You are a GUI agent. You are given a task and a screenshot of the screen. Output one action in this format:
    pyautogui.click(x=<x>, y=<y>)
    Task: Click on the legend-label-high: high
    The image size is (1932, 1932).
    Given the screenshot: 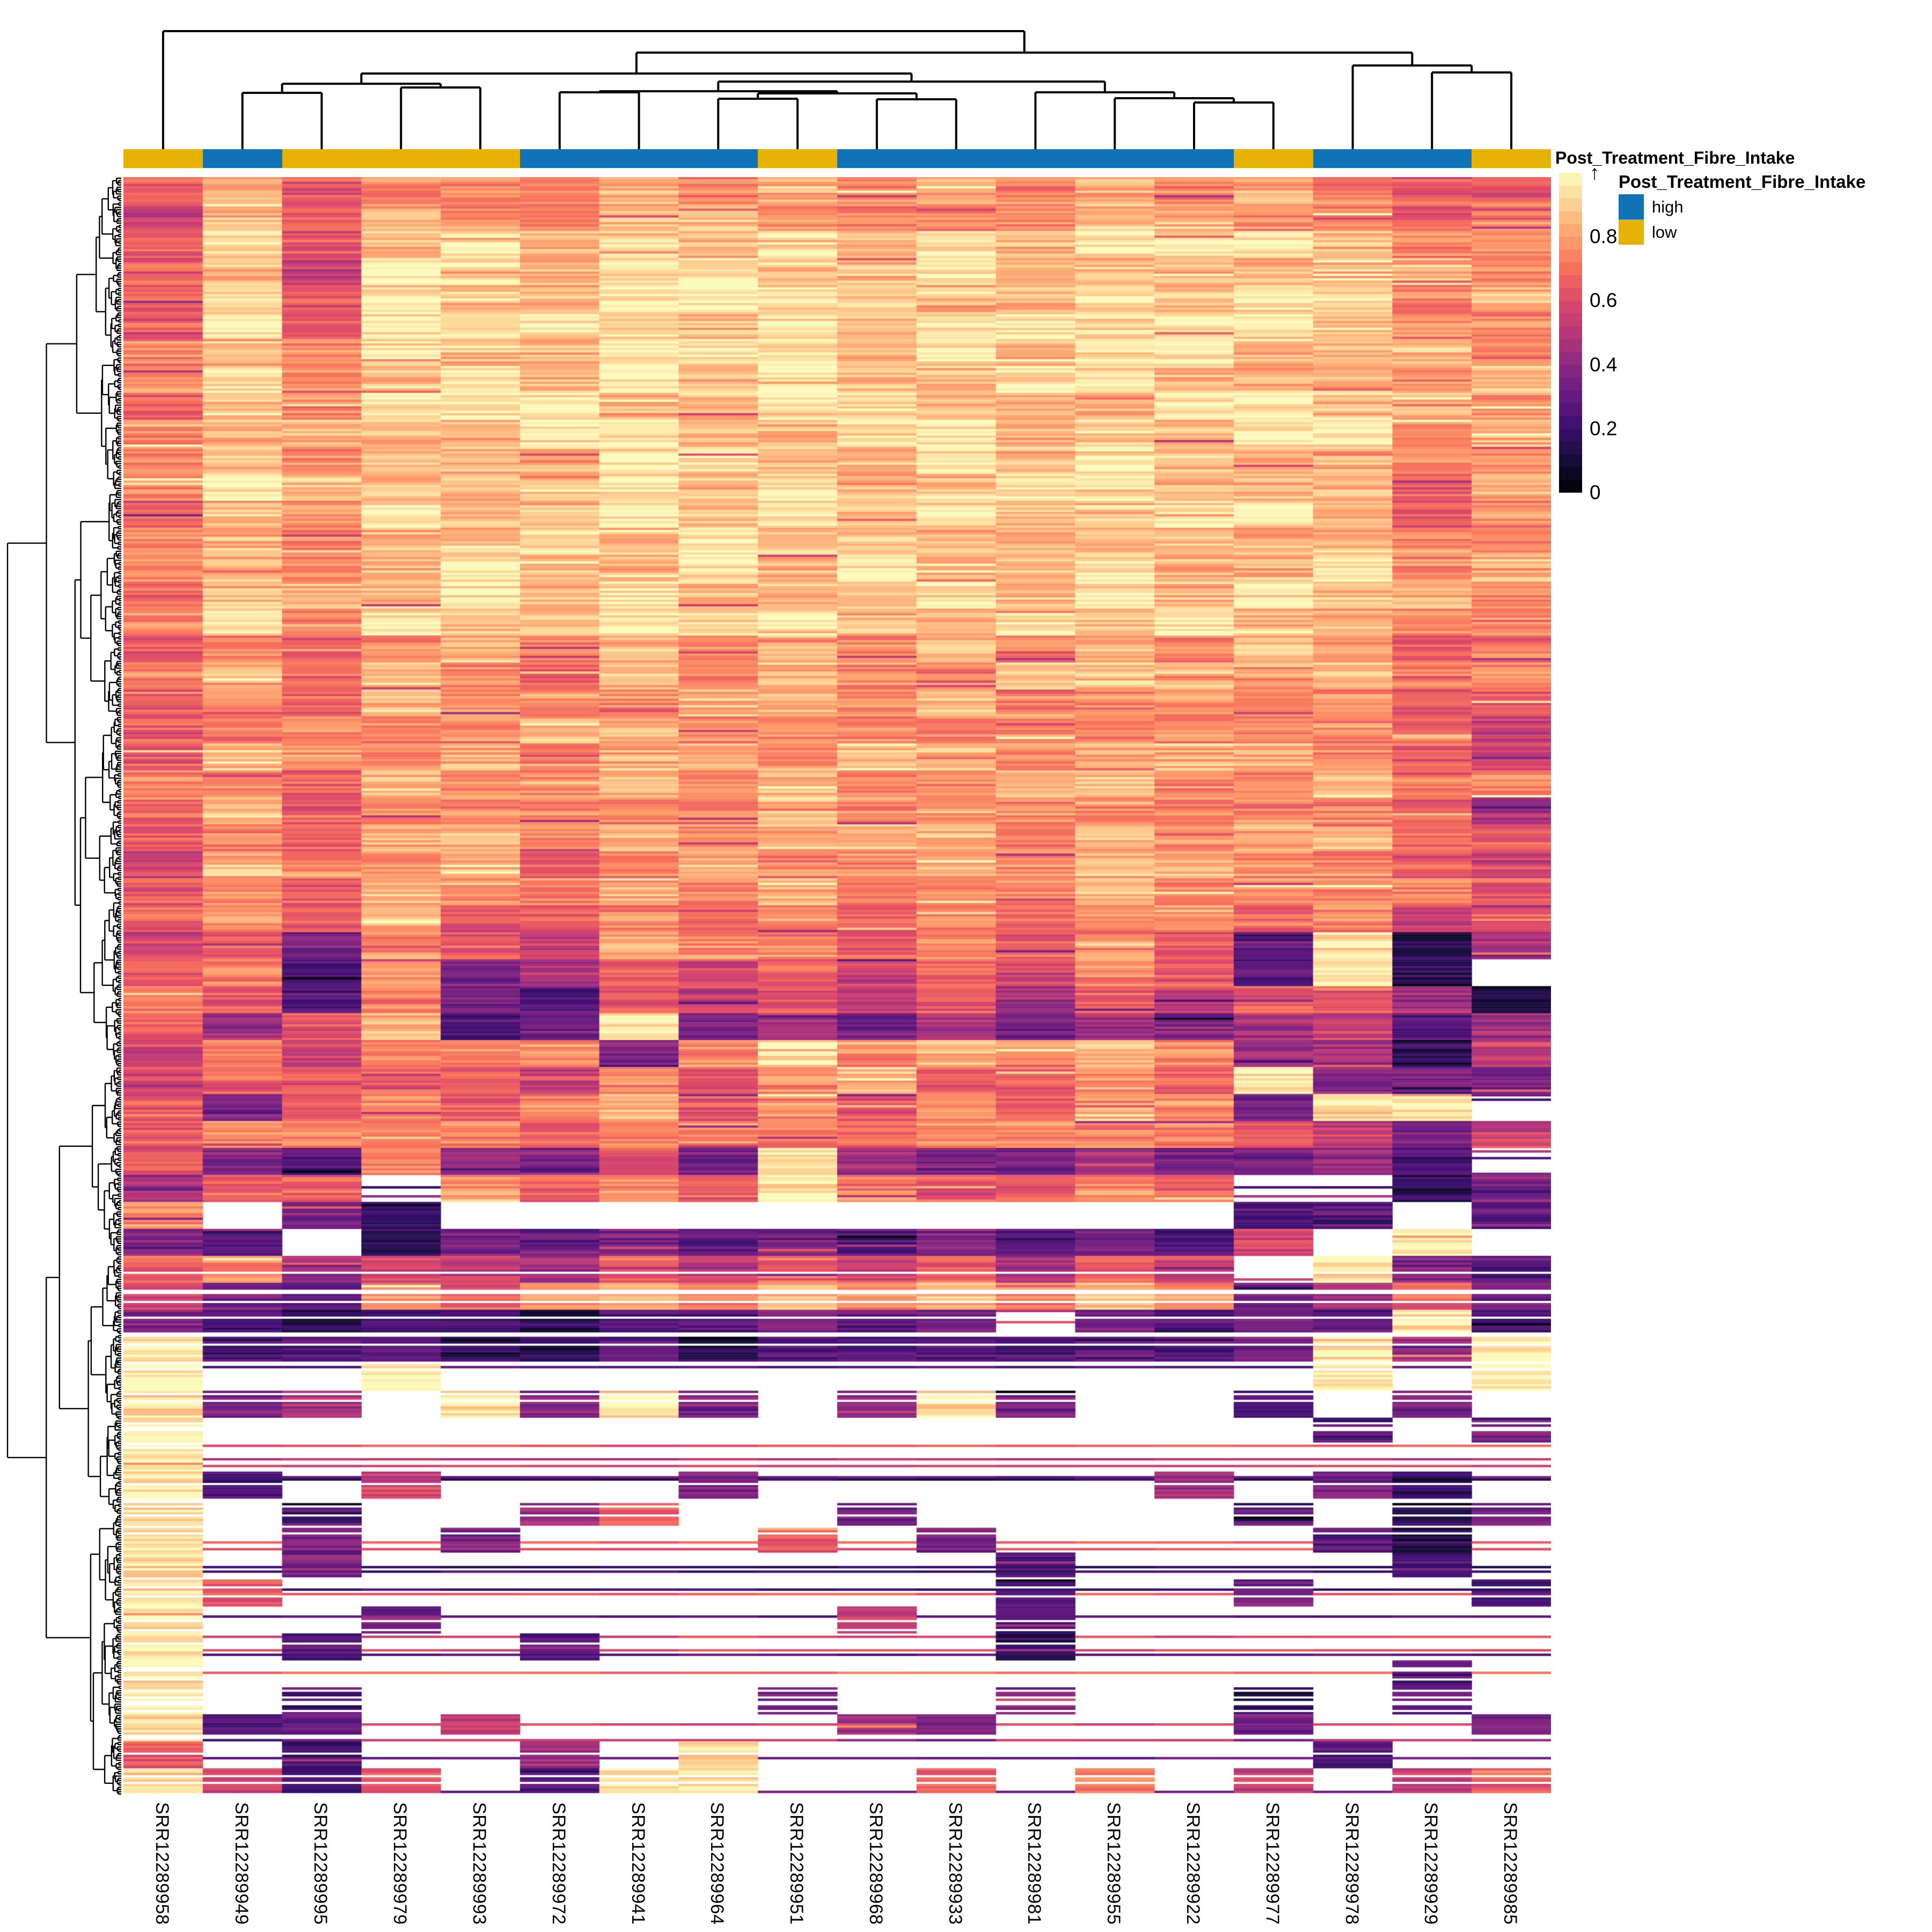 What is the action you would take?
    pyautogui.click(x=1668, y=206)
    